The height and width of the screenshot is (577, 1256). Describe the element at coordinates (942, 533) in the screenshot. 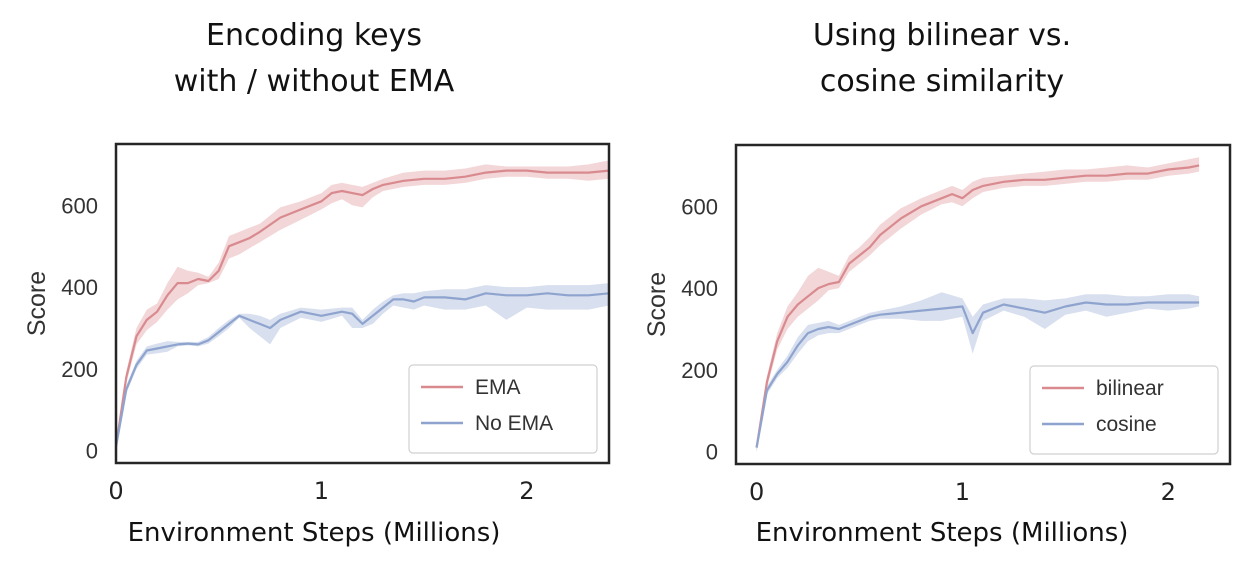

I see `right-x-axis-label: Environment Steps (Millions)` at that location.